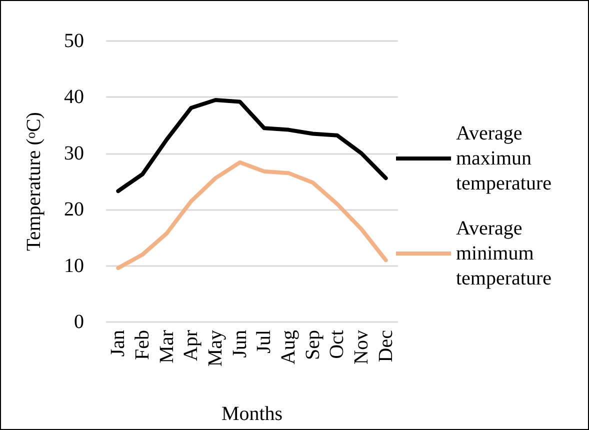 The height and width of the screenshot is (430, 589). What do you see at coordinates (385, 346) in the screenshot?
I see `x-tick-label: Dec` at bounding box center [385, 346].